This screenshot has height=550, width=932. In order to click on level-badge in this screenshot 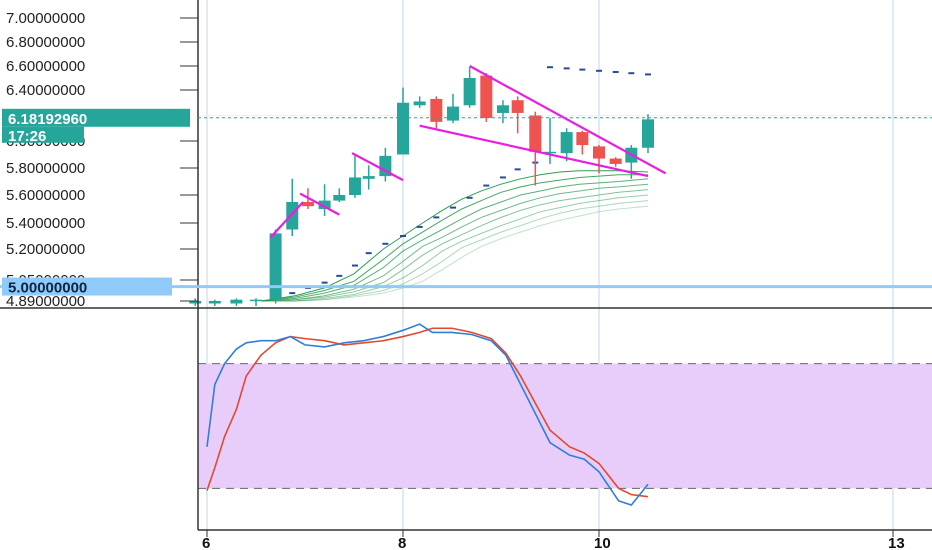, I will do `click(87, 286)`.